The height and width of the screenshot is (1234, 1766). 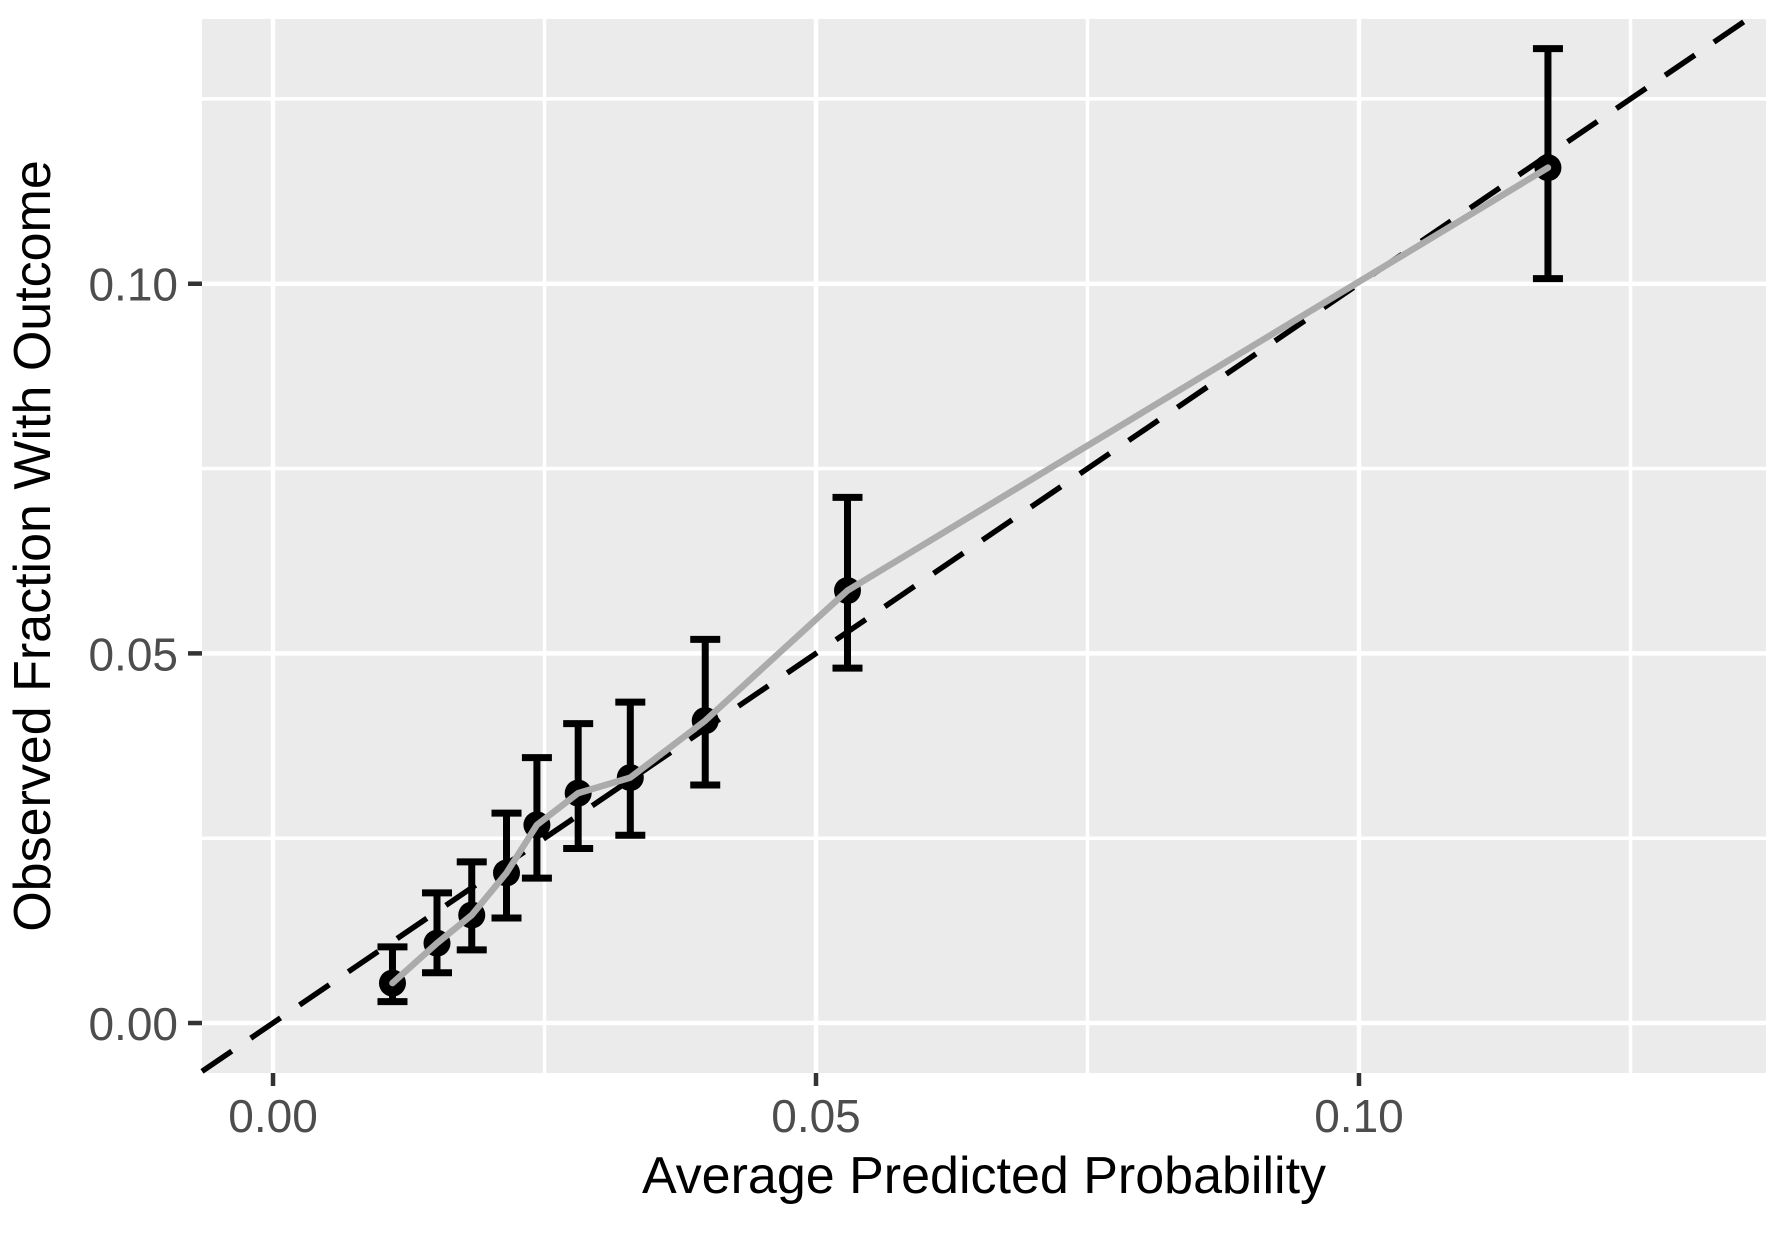 I want to click on x-tick-label: 0.10, so click(x=1359, y=1116).